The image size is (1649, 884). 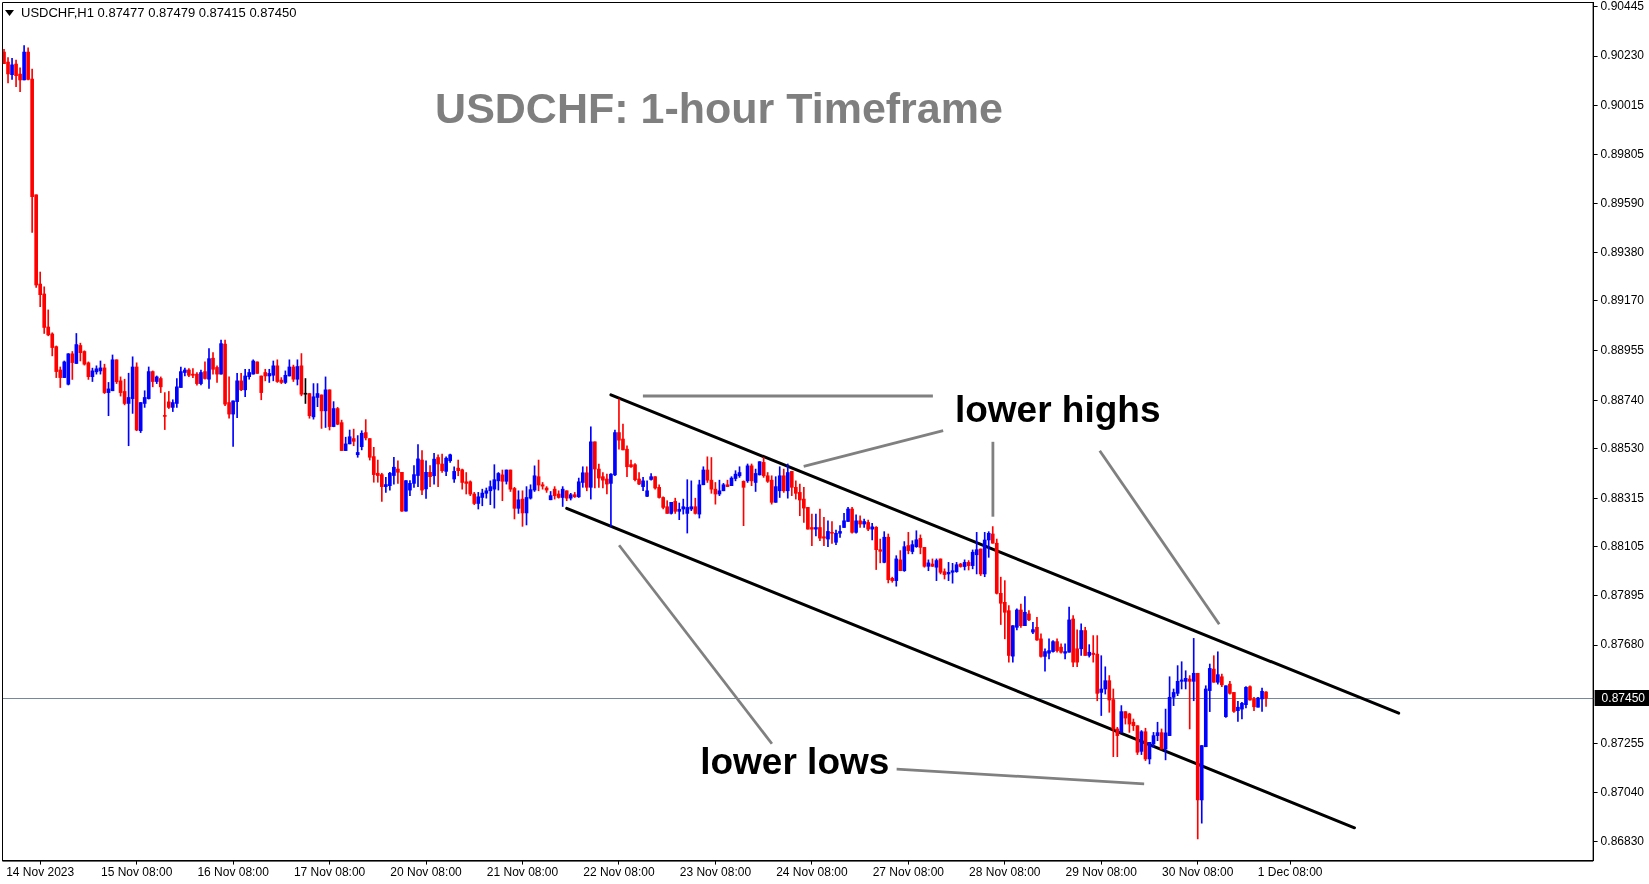 What do you see at coordinates (1101, 872) in the screenshot?
I see `x-tick-label: 29 Nov 08:00` at bounding box center [1101, 872].